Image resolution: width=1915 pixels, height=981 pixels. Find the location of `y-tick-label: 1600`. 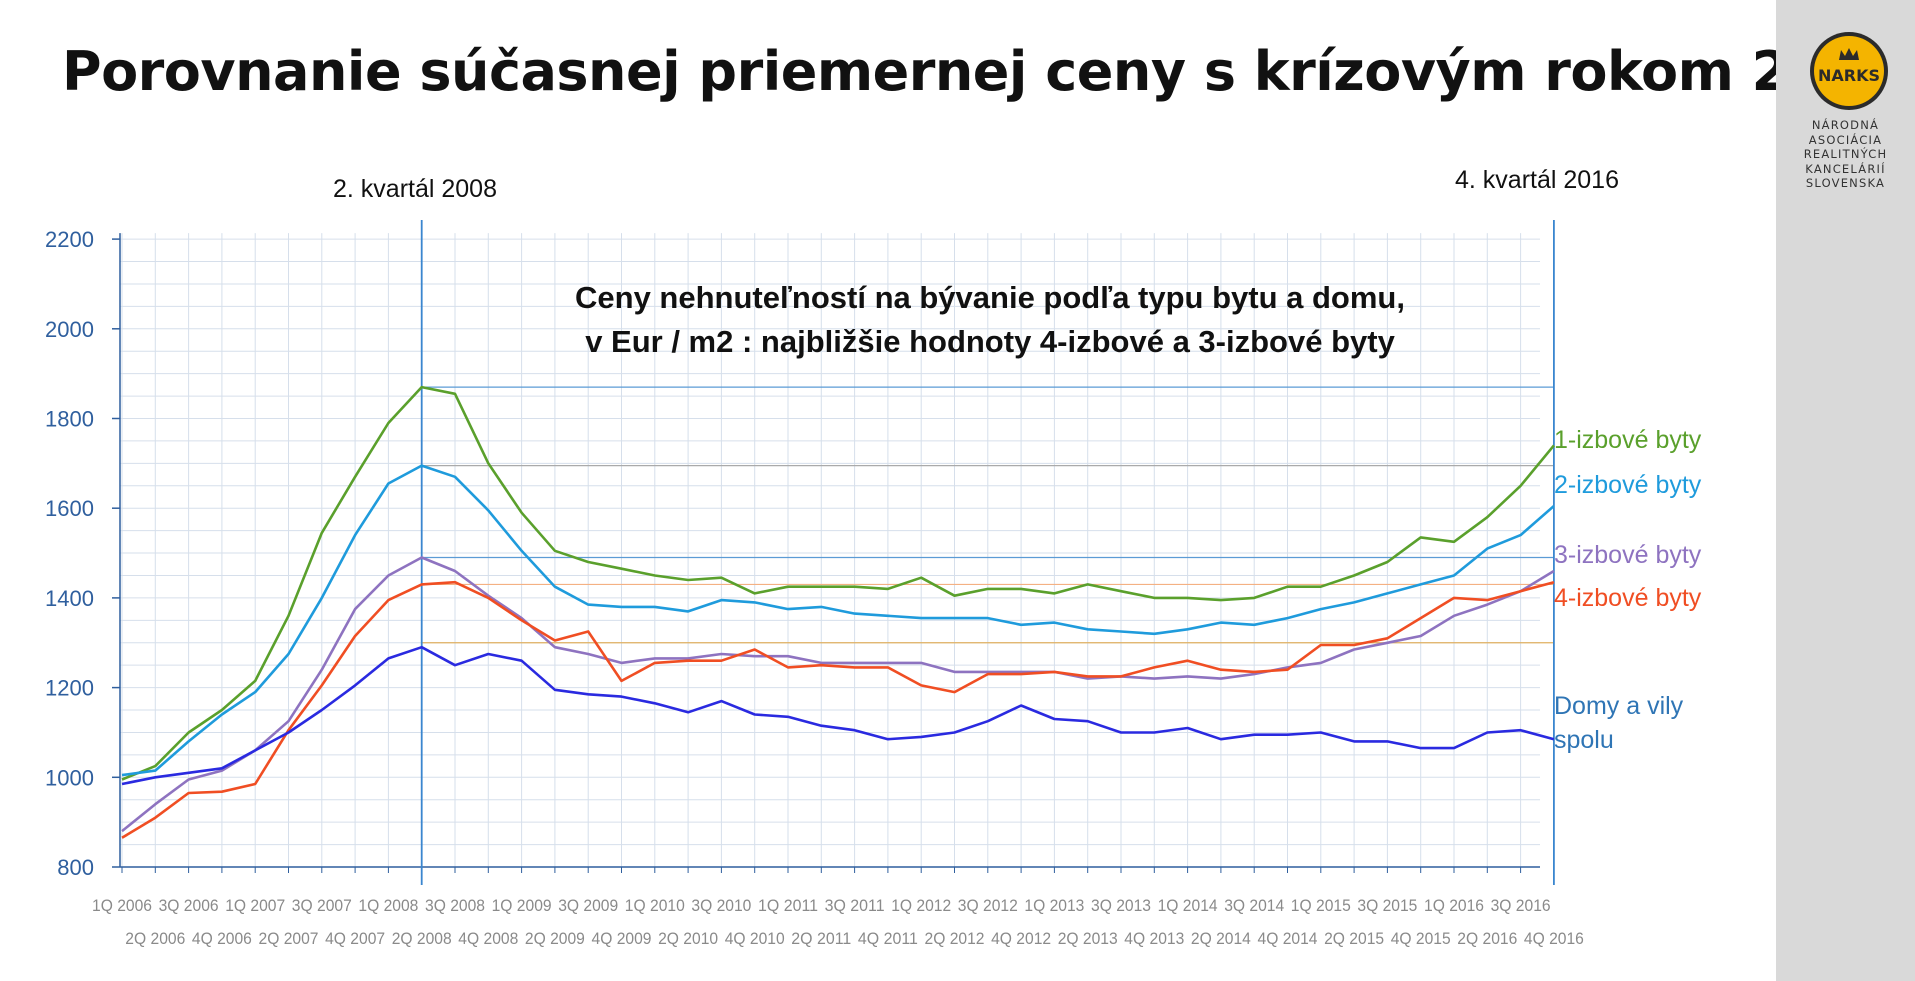

y-tick-label: 1600 is located at coordinates (69, 508).